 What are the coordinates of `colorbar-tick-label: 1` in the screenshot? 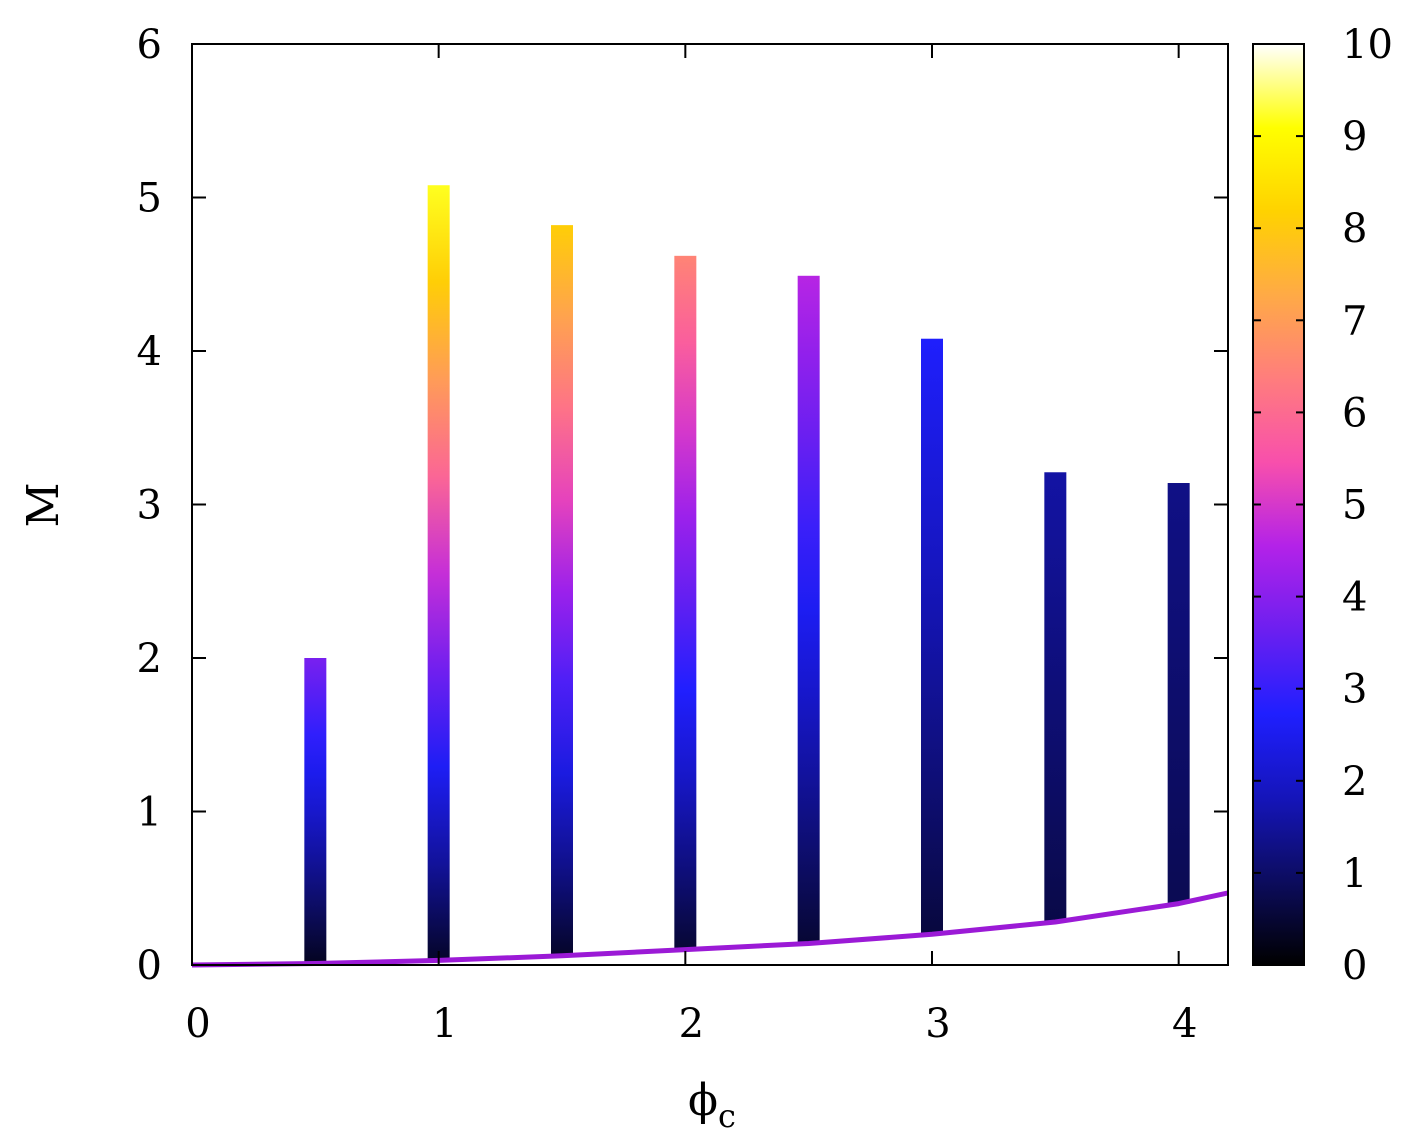 It's located at (1354, 874).